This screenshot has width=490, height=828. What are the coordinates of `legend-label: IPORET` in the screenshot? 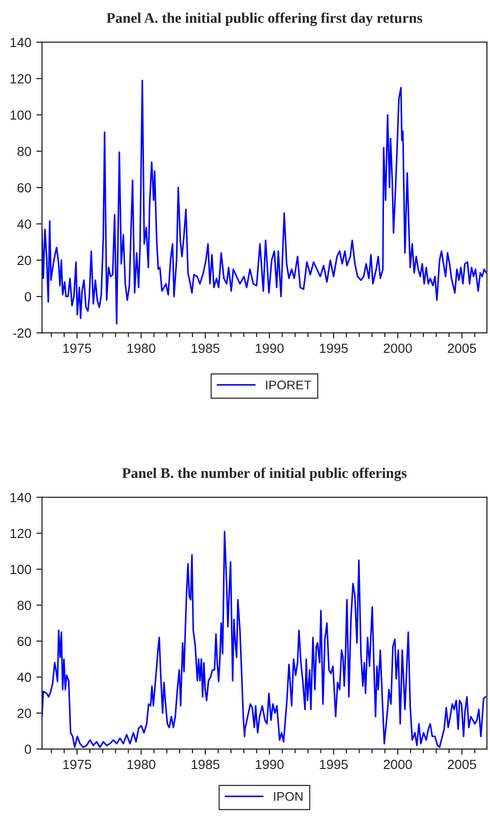 It's located at (289, 385).